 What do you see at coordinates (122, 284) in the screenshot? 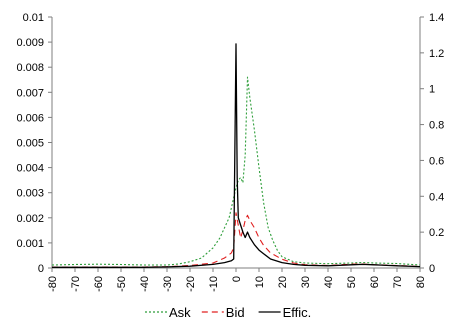
I see `x-tick-label: -50` at bounding box center [122, 284].